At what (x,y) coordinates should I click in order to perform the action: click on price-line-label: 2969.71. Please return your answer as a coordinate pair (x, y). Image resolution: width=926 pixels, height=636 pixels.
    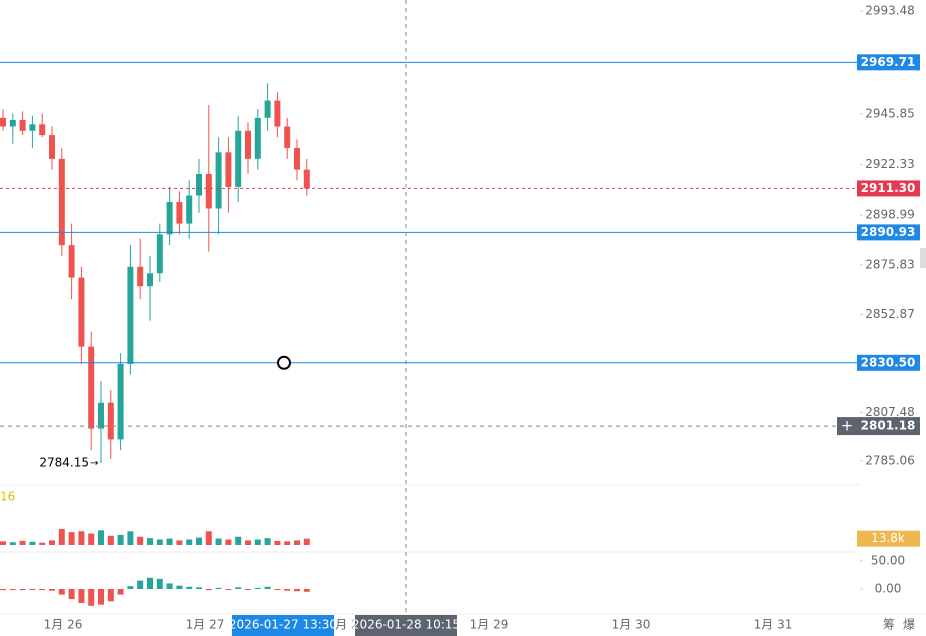
    Looking at the image, I should click on (888, 62).